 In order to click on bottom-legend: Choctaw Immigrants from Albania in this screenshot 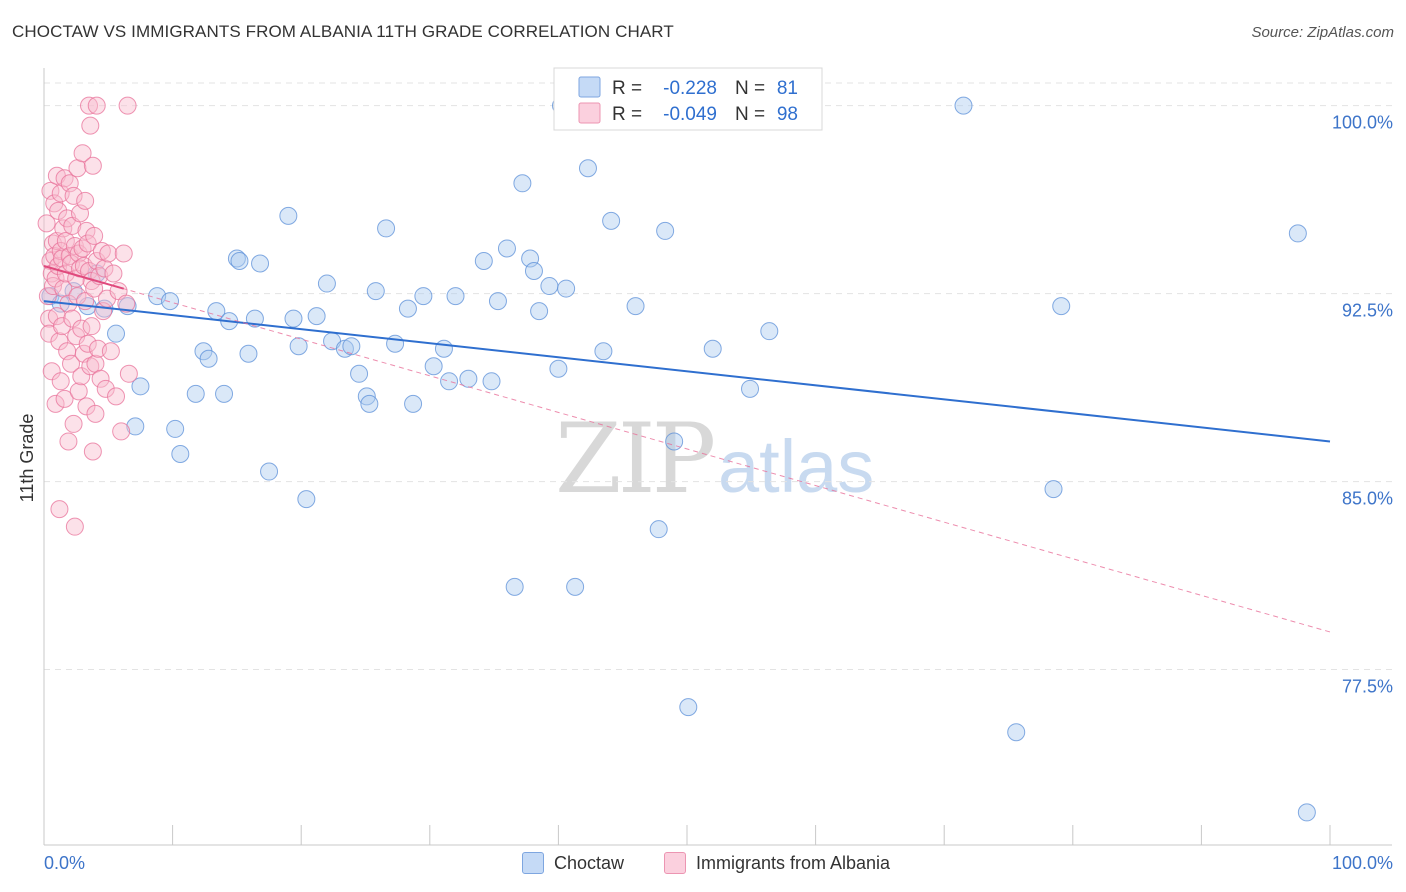, I will do `click(703, 865)`.